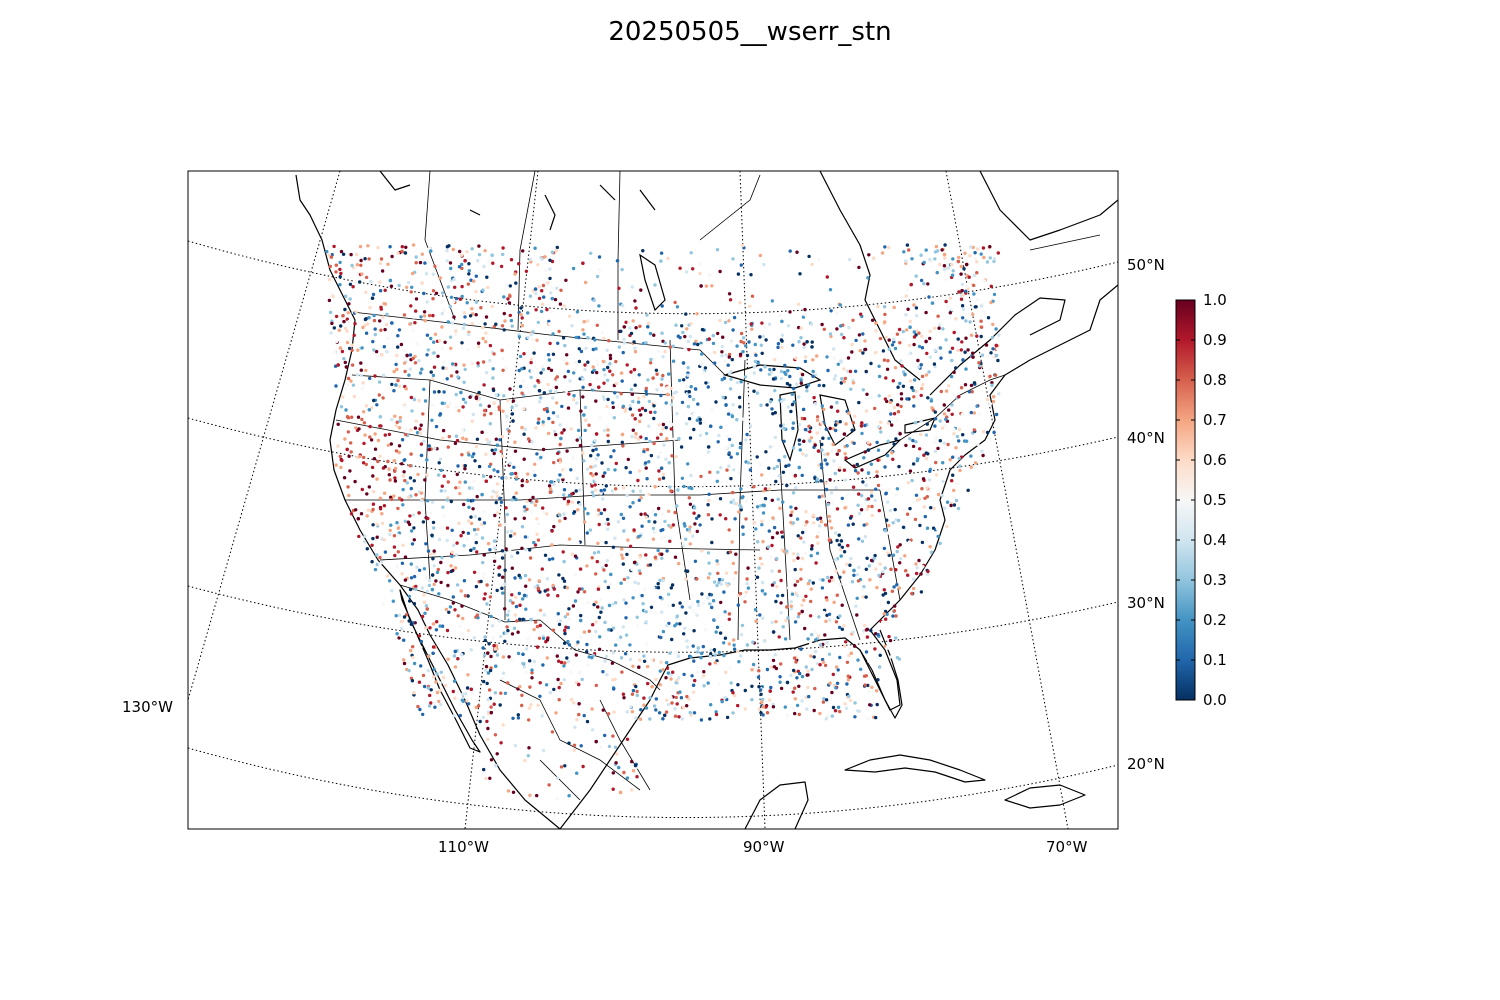  I want to click on florida, so click(881, 674).